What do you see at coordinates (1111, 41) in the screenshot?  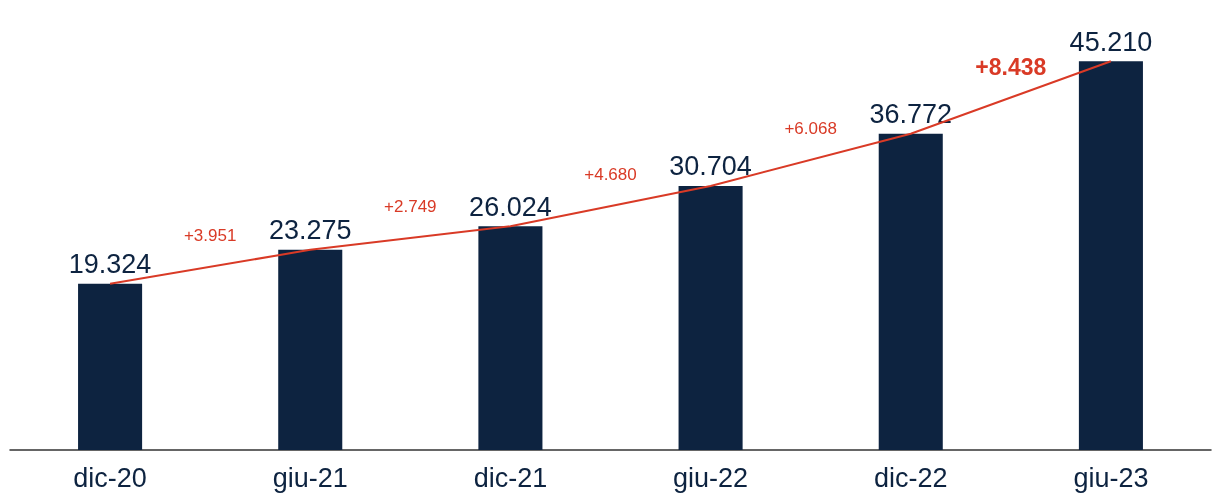 I see `data-label: 45.210` at bounding box center [1111, 41].